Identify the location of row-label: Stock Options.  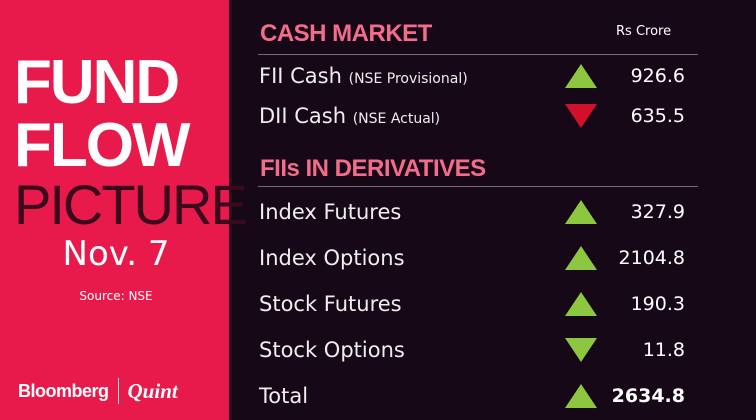
(332, 350).